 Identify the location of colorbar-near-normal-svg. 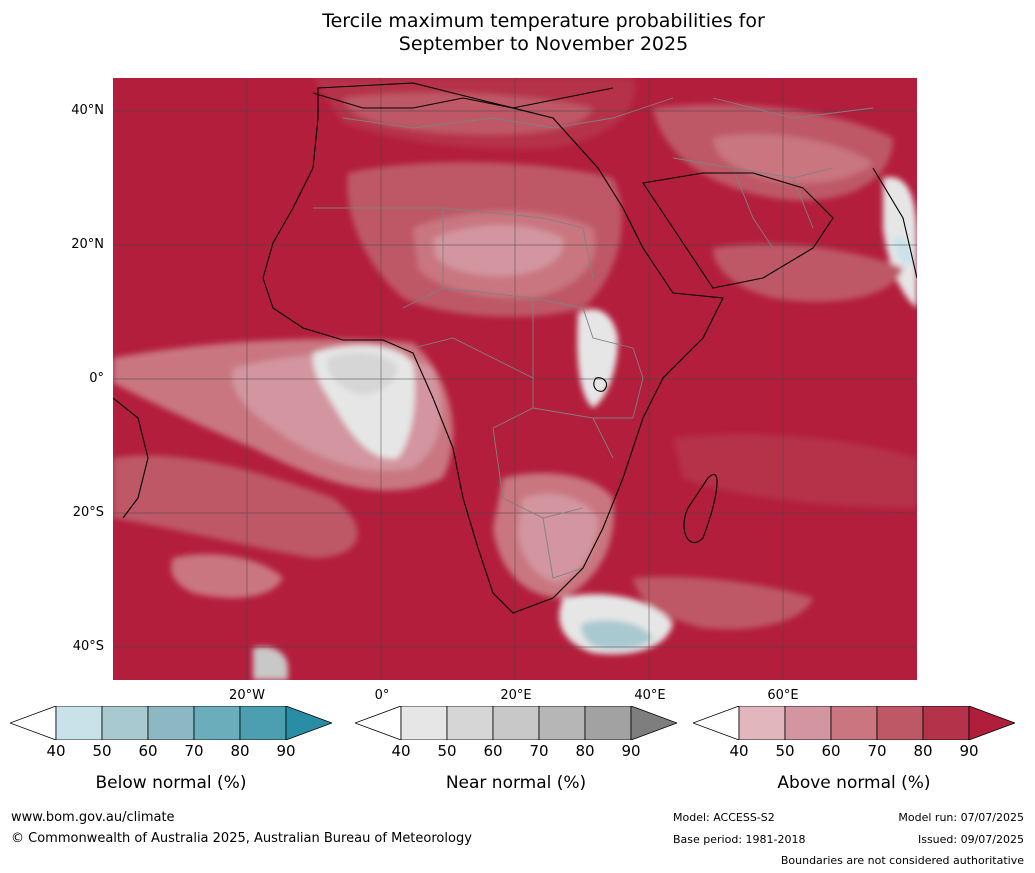
(516, 723).